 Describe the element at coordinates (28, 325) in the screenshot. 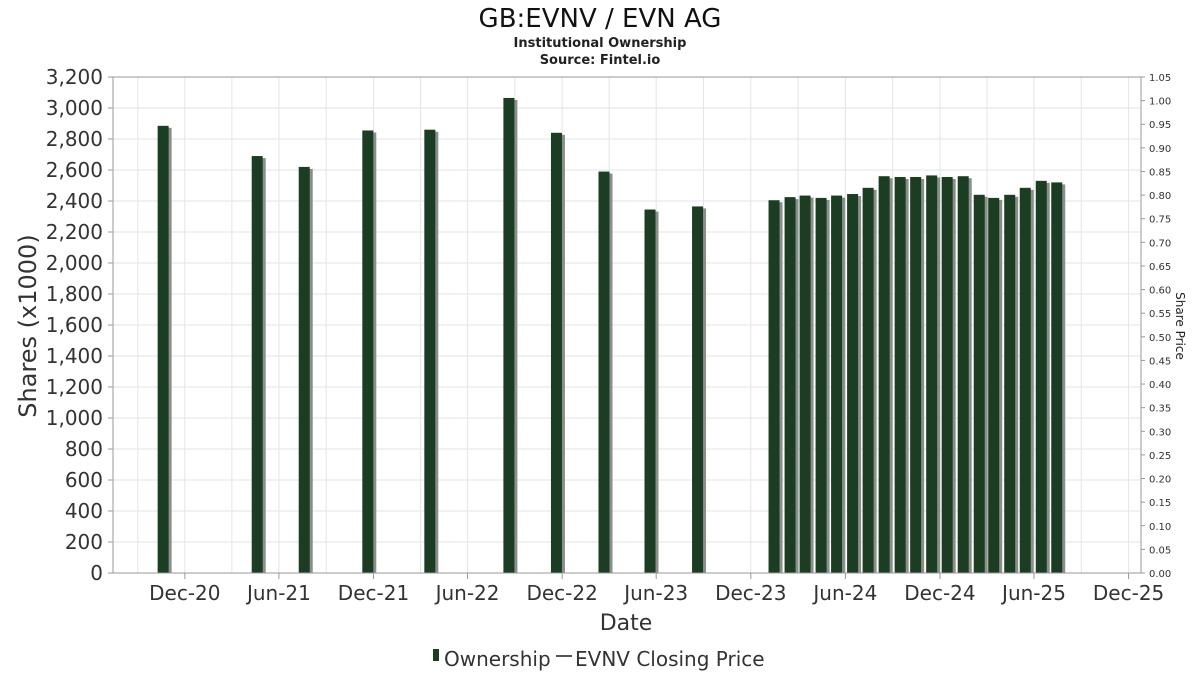

I see `y-axis-label: Shares (x1000)` at that location.